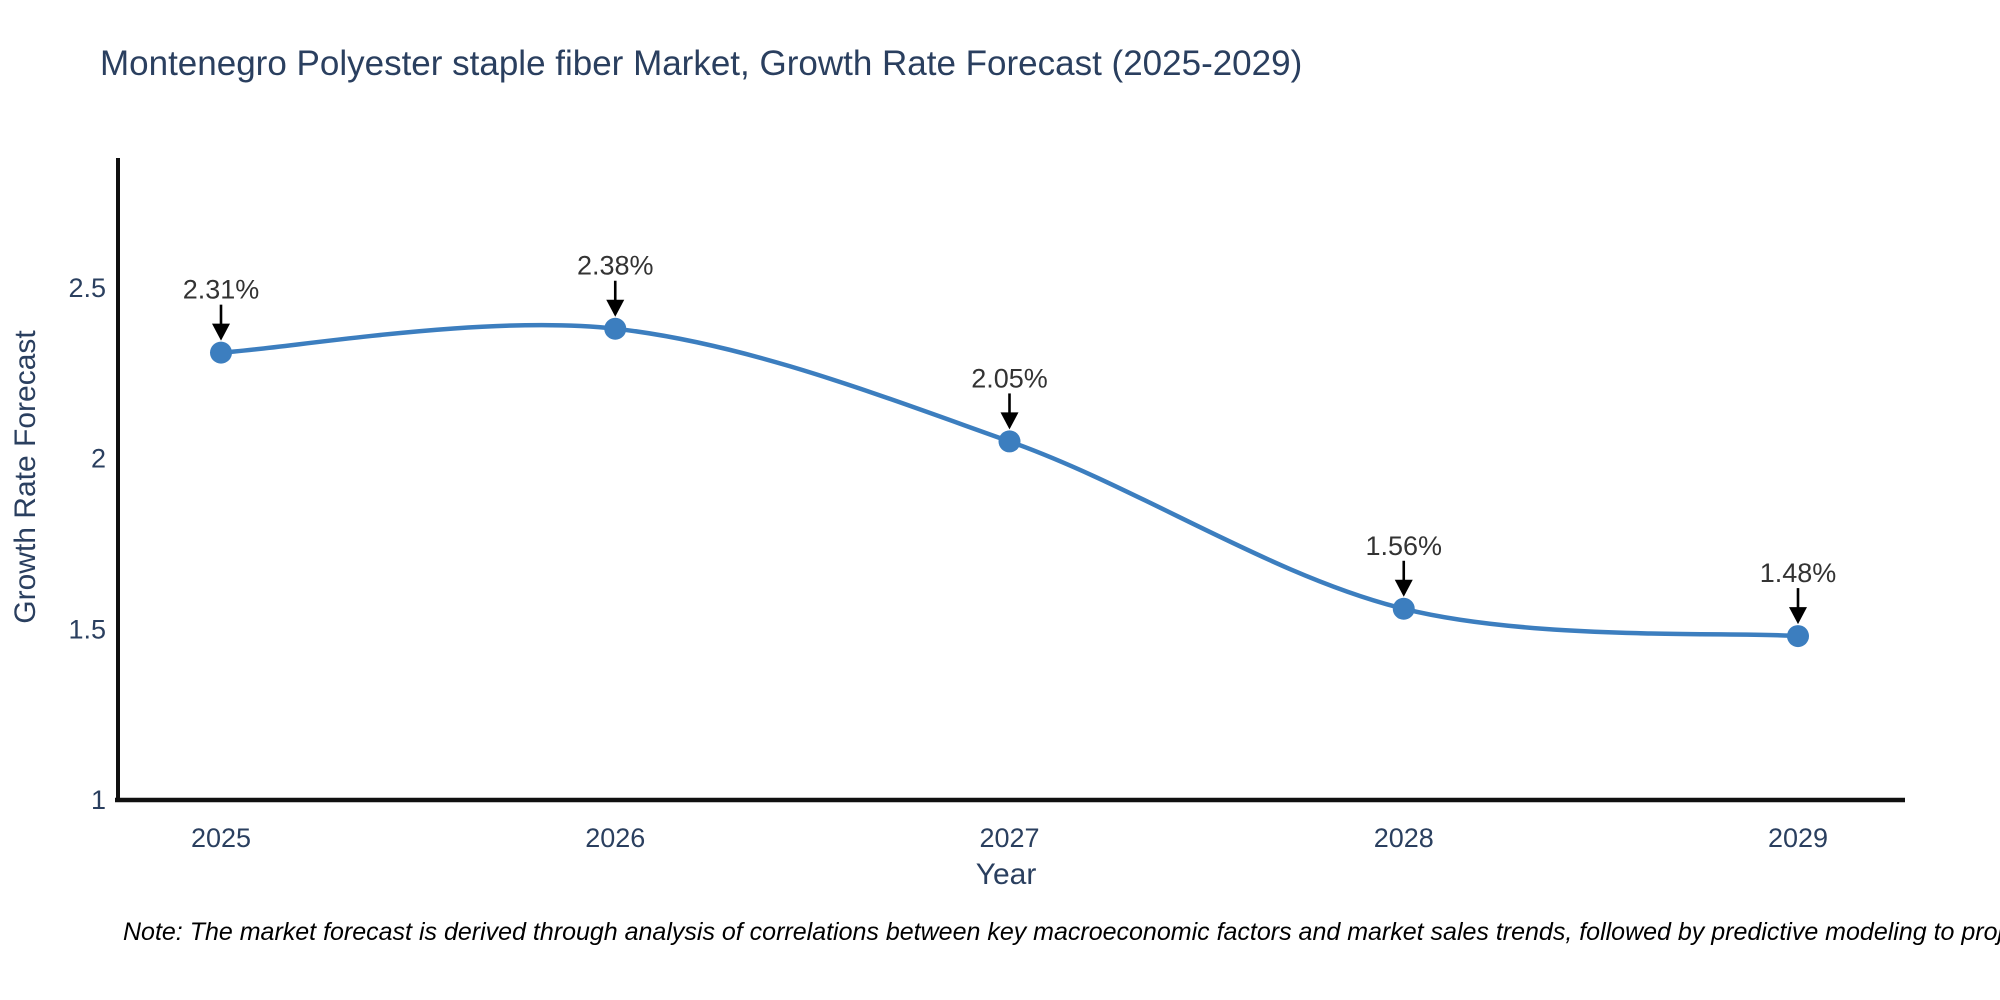 The width and height of the screenshot is (2000, 1000). I want to click on x-axis-title: Year, so click(1006, 874).